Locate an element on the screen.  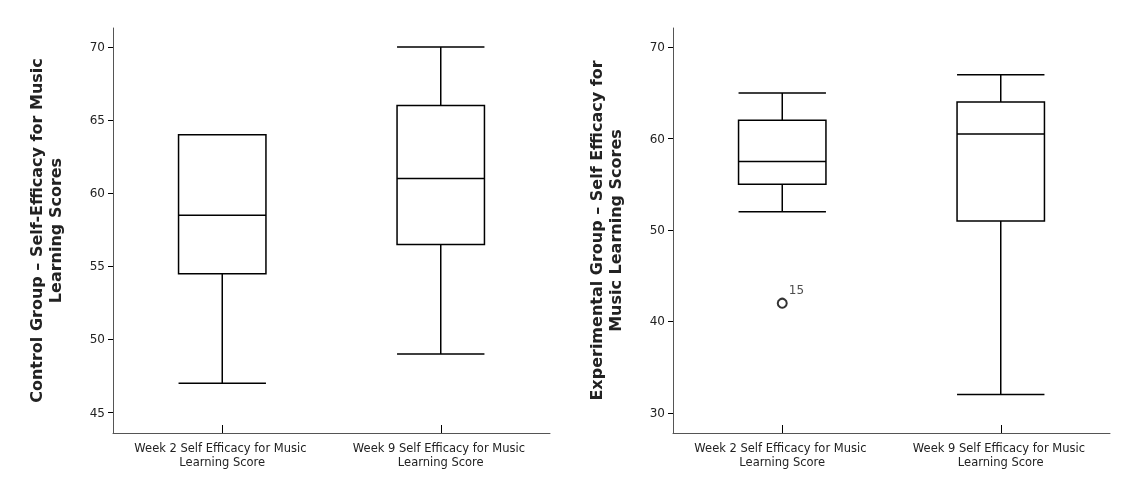
y-axis-title: Experimental Group – Self Efficacy for Music Learning Scores is located at coordinates (606, 230).